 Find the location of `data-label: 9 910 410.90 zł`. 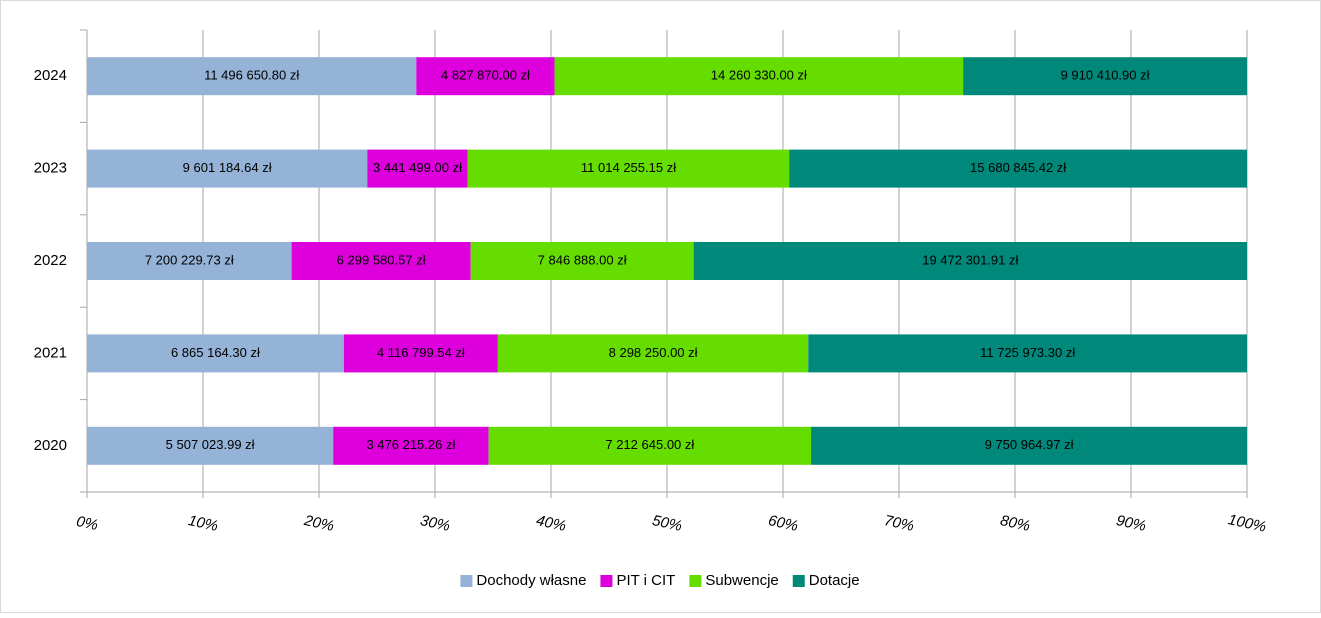

data-label: 9 910 410.90 zł is located at coordinates (1105, 75).